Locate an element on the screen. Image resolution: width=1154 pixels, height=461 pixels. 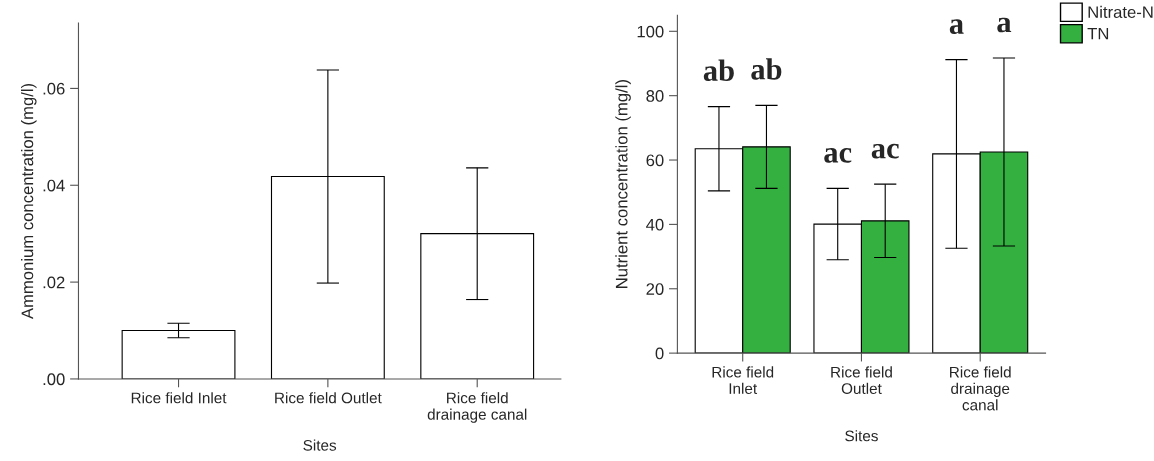
y-tick-label: 80 is located at coordinates (655, 96).